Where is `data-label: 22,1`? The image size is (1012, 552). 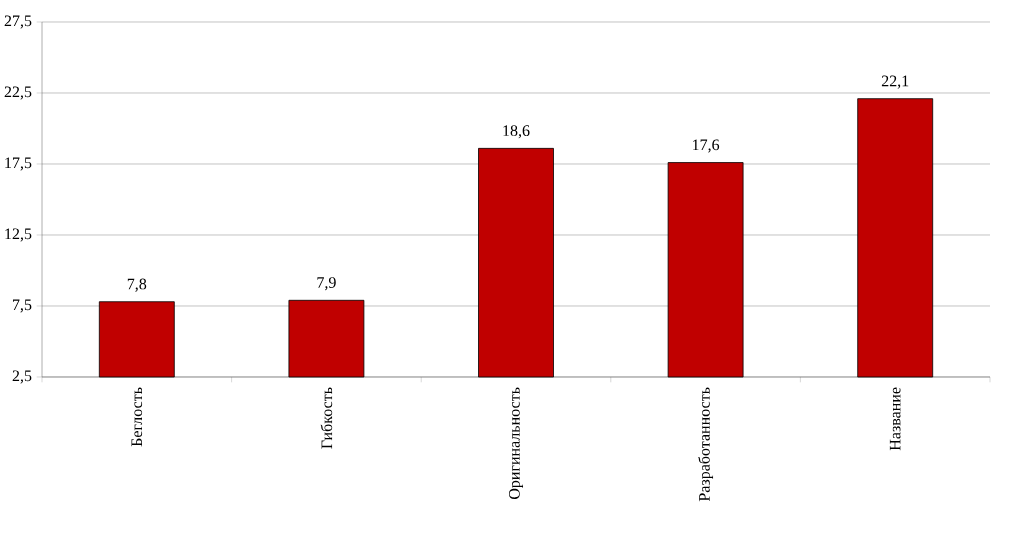
data-label: 22,1 is located at coordinates (895, 82).